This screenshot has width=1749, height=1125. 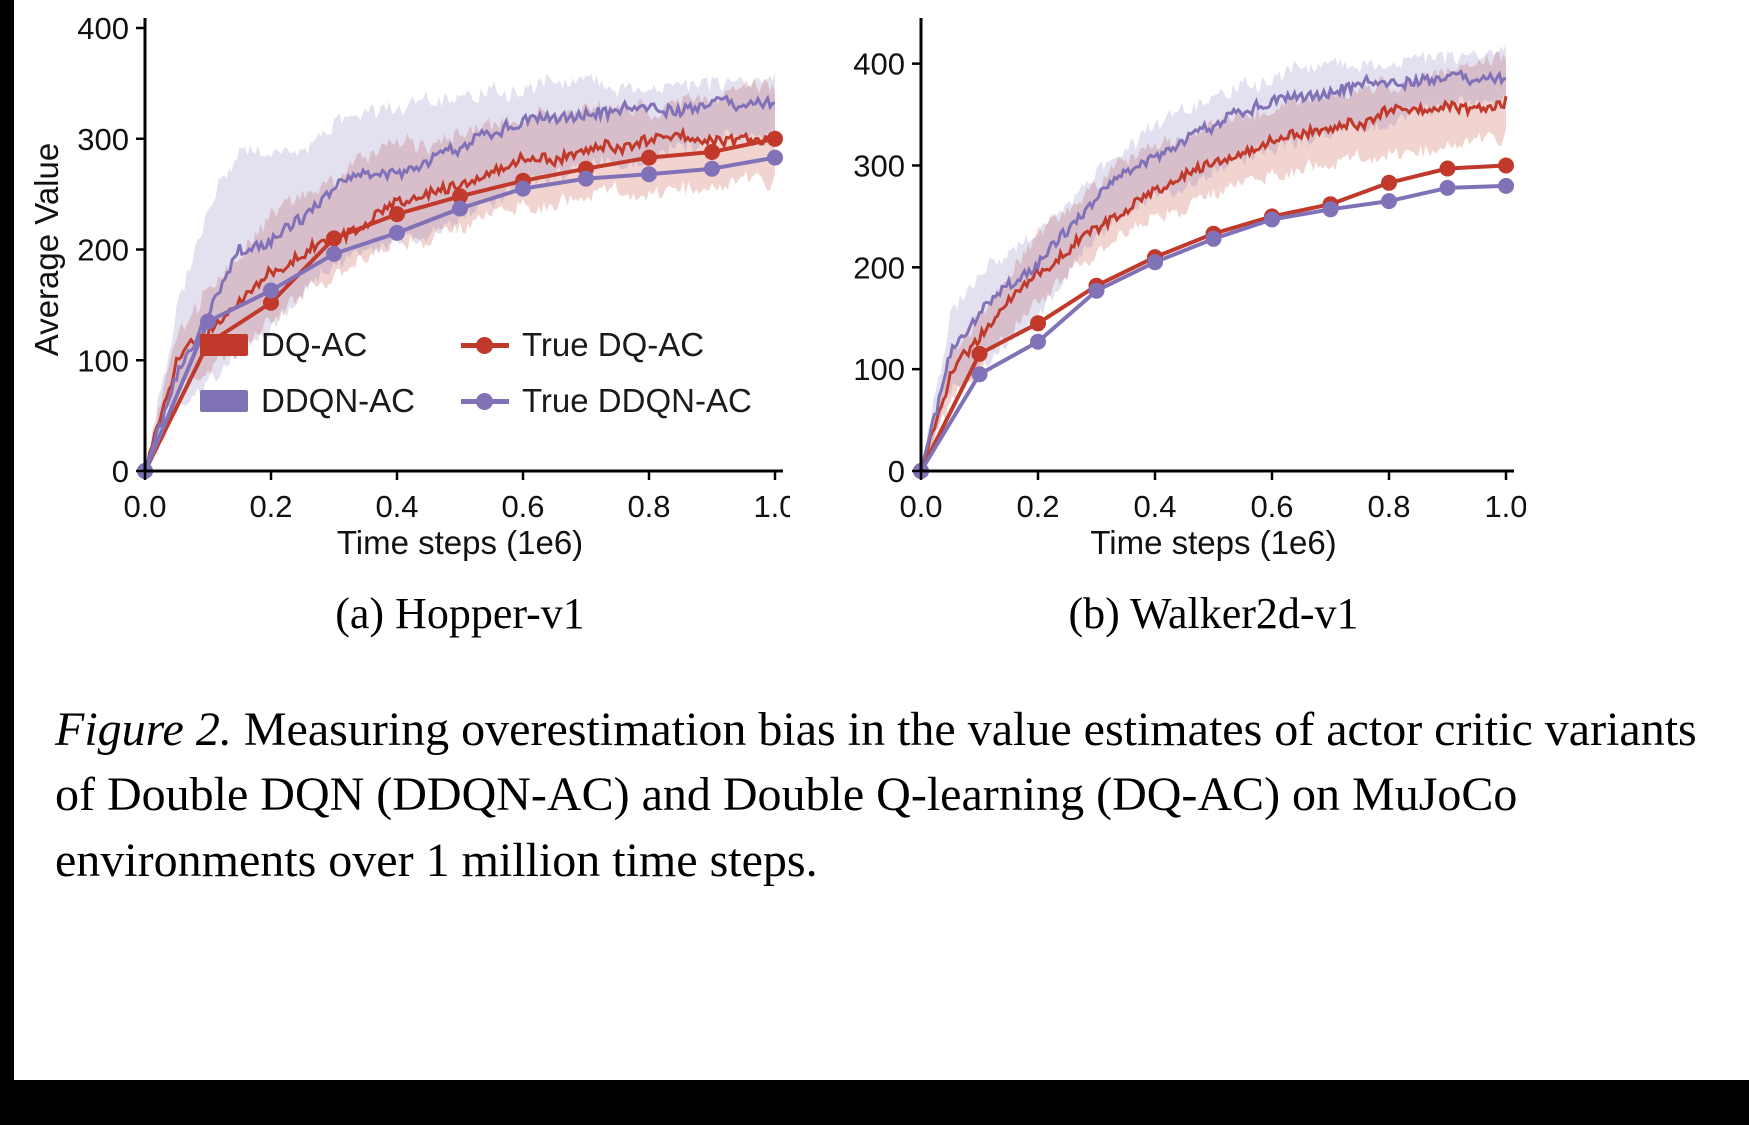 I want to click on svg-text: Average Value, so click(x=47, y=249).